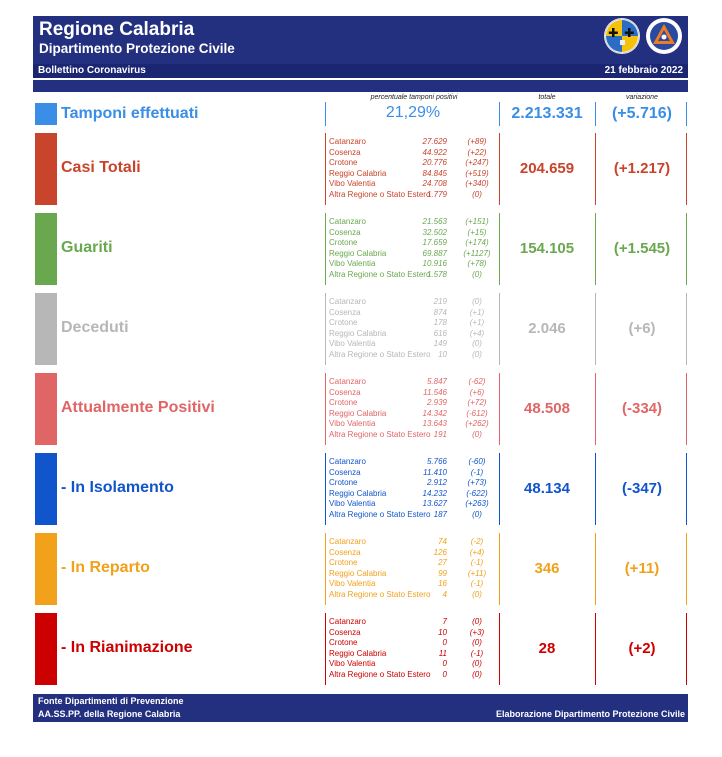 The width and height of the screenshot is (722, 757). I want to click on province-value: 17.659, so click(434, 242).